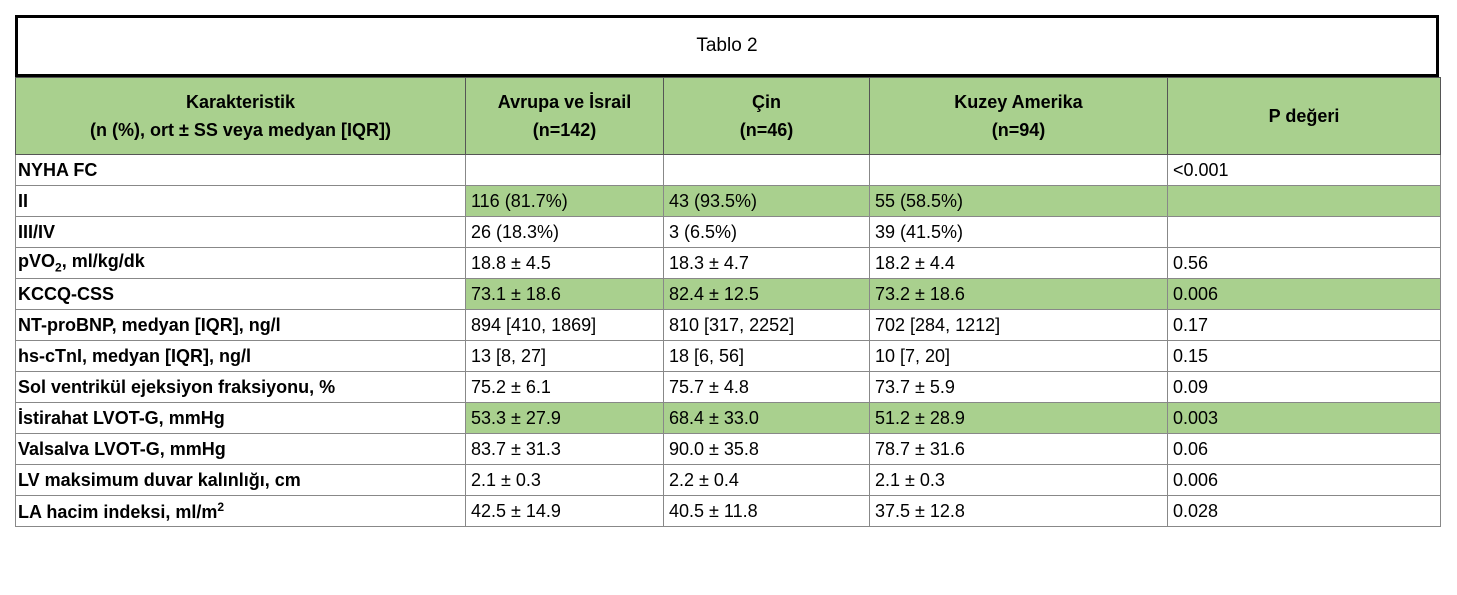 This screenshot has width=1457, height=595. I want to click on row-label-pre: pVO, so click(37, 261).